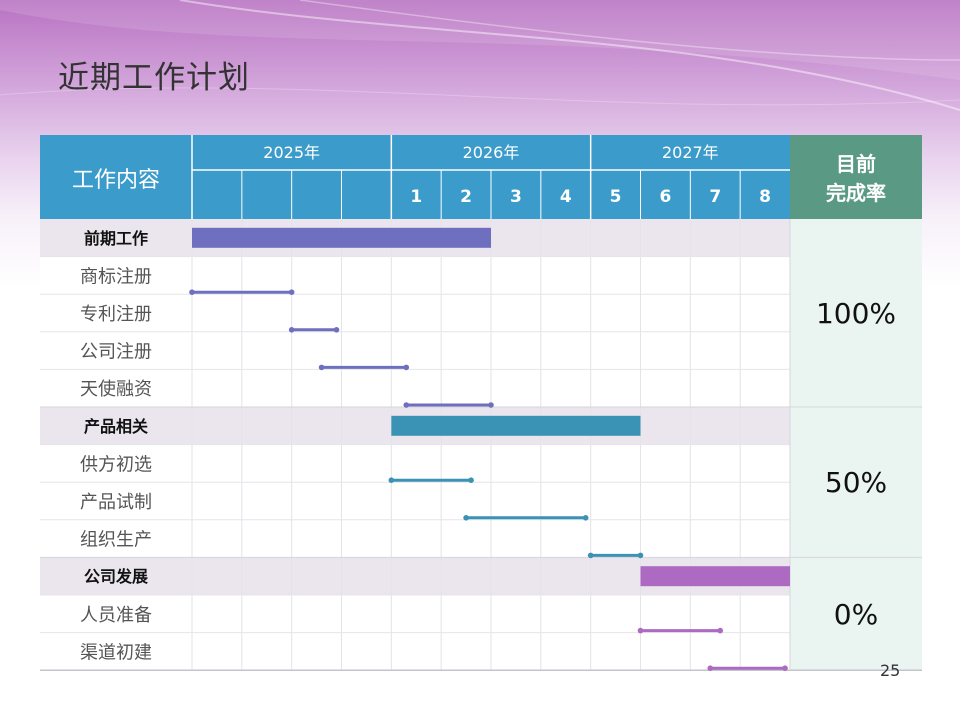 The image size is (960, 720). Describe the element at coordinates (856, 482) in the screenshot. I see `completion-value: 50%` at that location.